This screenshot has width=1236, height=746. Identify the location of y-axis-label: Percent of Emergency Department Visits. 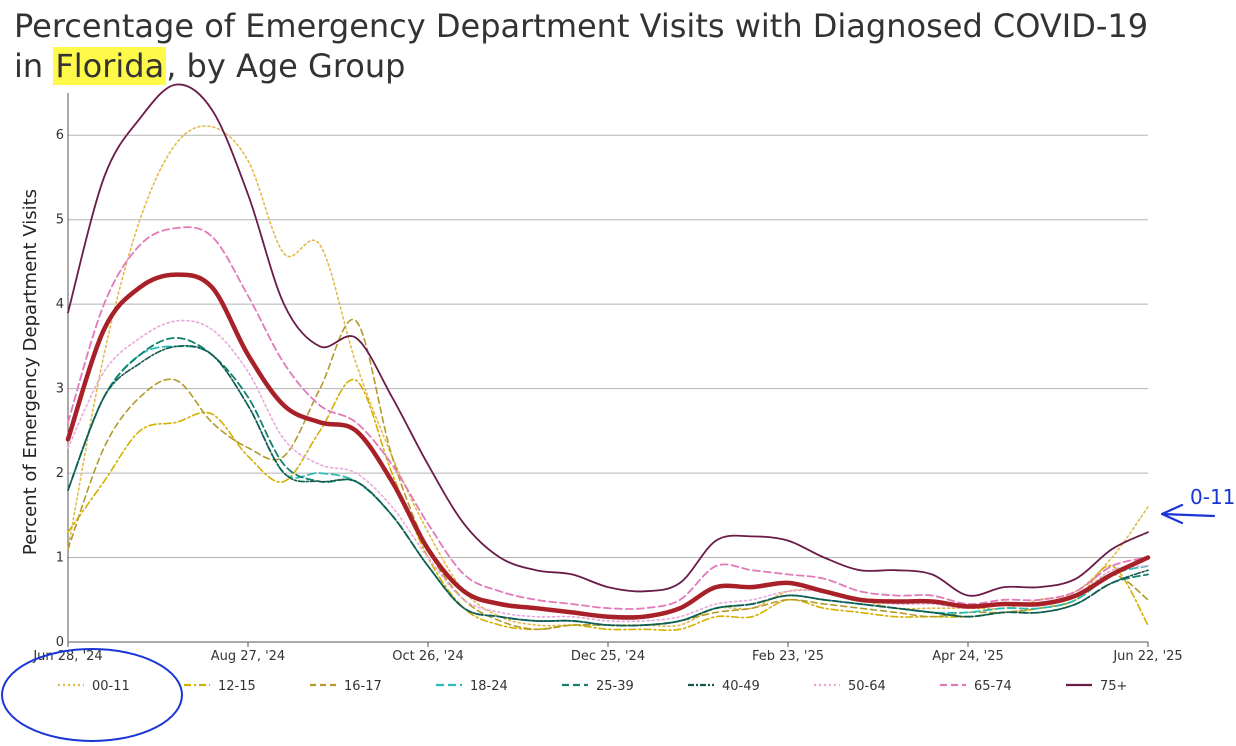
(30, 372).